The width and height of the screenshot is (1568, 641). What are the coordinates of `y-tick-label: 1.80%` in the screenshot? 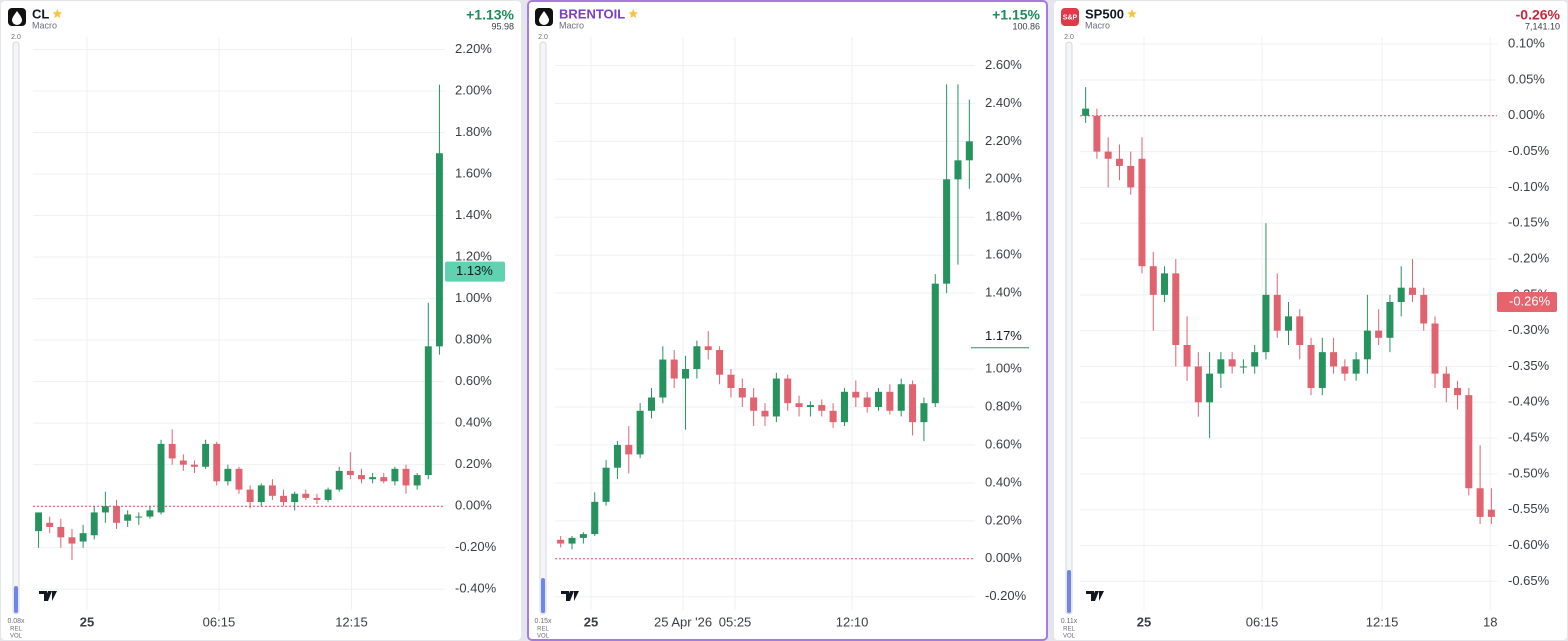 It's located at (473, 131).